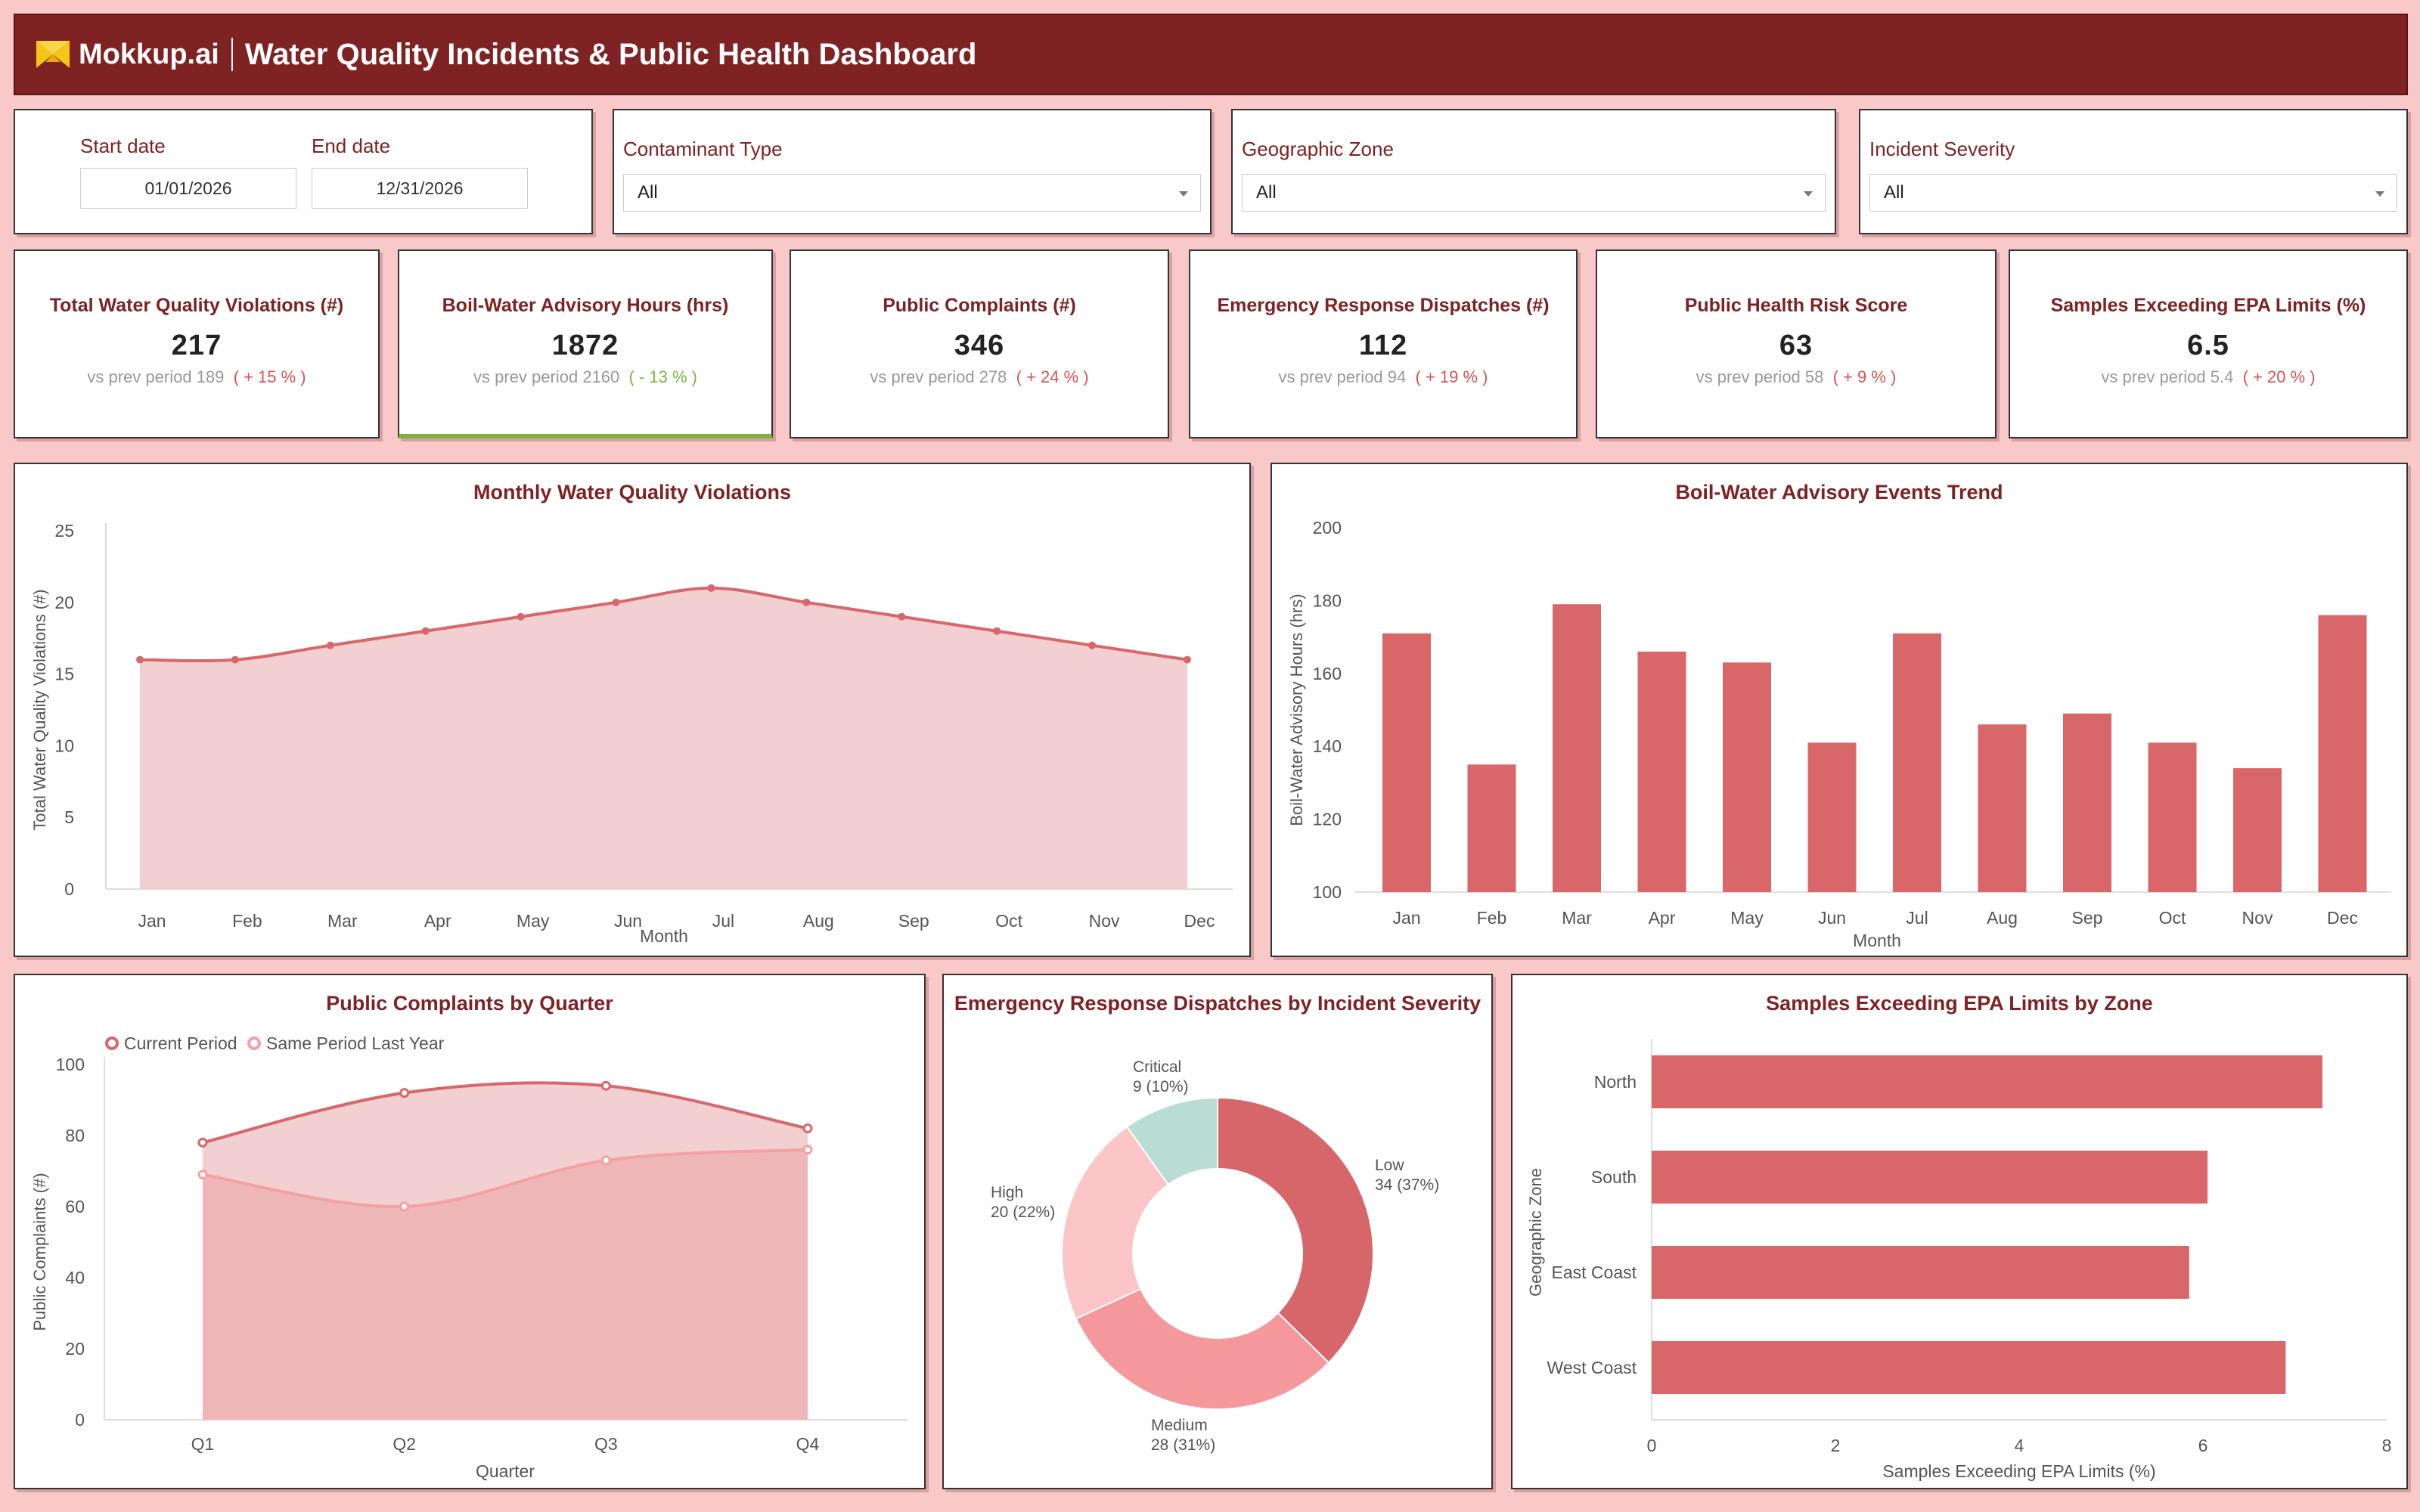 The height and width of the screenshot is (1512, 2420). Describe the element at coordinates (913, 921) in the screenshot. I see `x-tick-label: Sep` at that location.